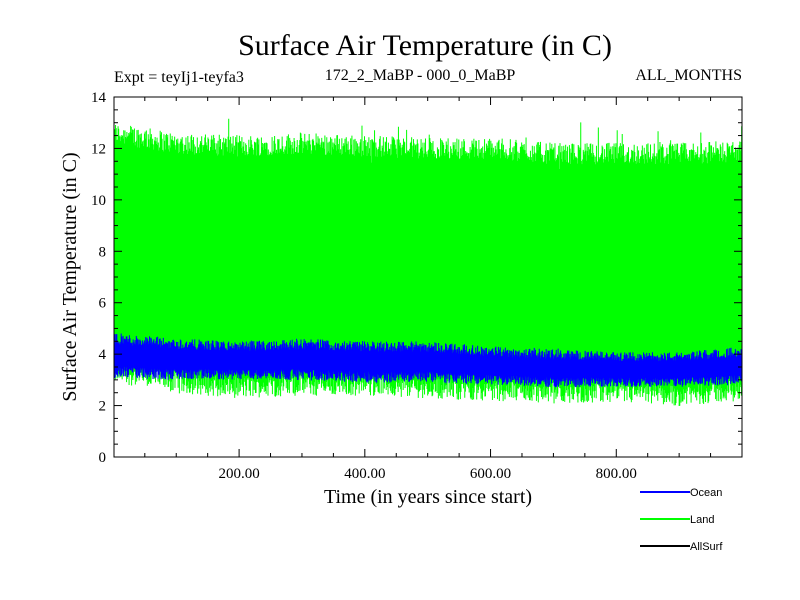 This screenshot has width=800, height=600. Describe the element at coordinates (103, 355) in the screenshot. I see `y-tick-label: 4` at that location.